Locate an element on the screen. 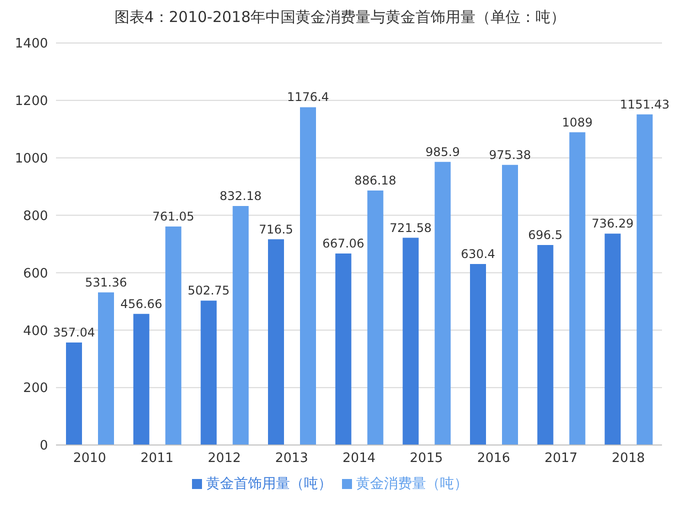 The width and height of the screenshot is (680, 521). y-tick-label: 1200 is located at coordinates (31, 102).